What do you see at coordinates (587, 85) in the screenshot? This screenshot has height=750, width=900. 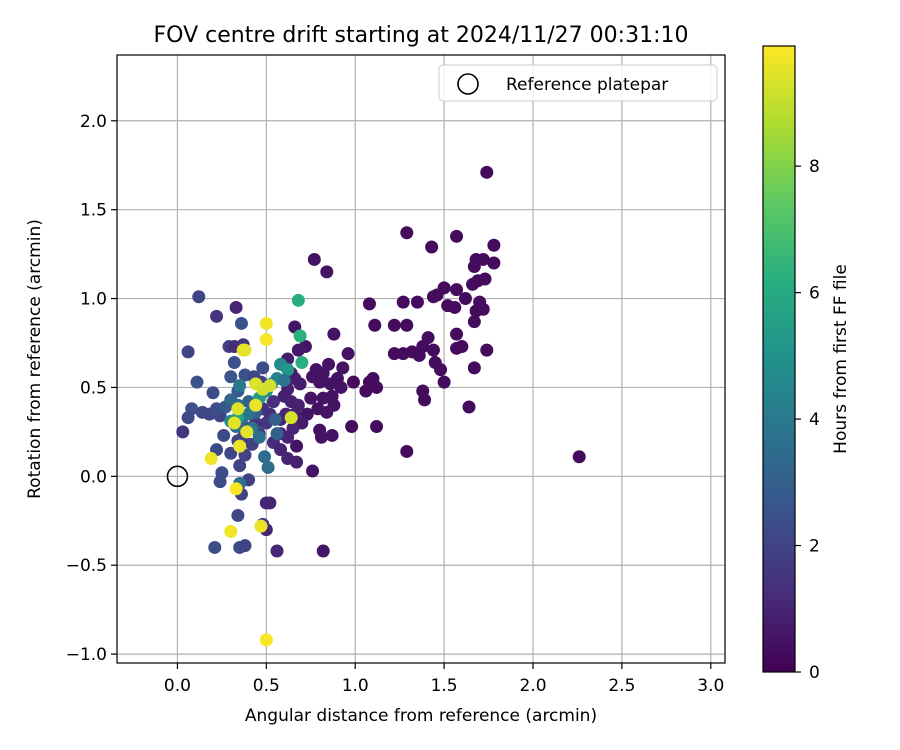 I see `legend-label-reference: Reference platepar` at bounding box center [587, 85].